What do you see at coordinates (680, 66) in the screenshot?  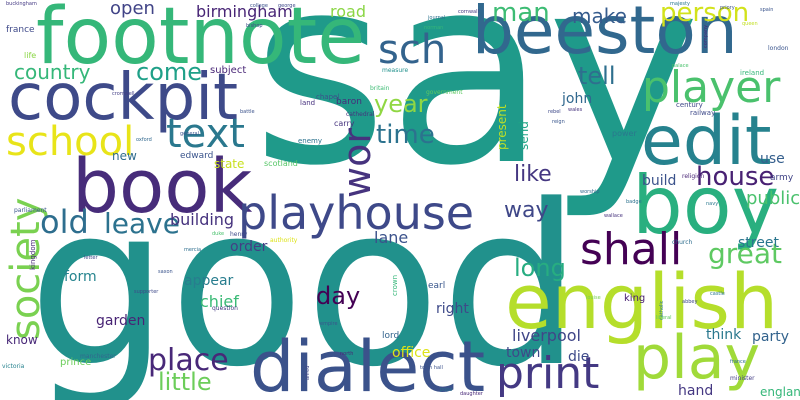 I see `word-palace: palace` at bounding box center [680, 66].